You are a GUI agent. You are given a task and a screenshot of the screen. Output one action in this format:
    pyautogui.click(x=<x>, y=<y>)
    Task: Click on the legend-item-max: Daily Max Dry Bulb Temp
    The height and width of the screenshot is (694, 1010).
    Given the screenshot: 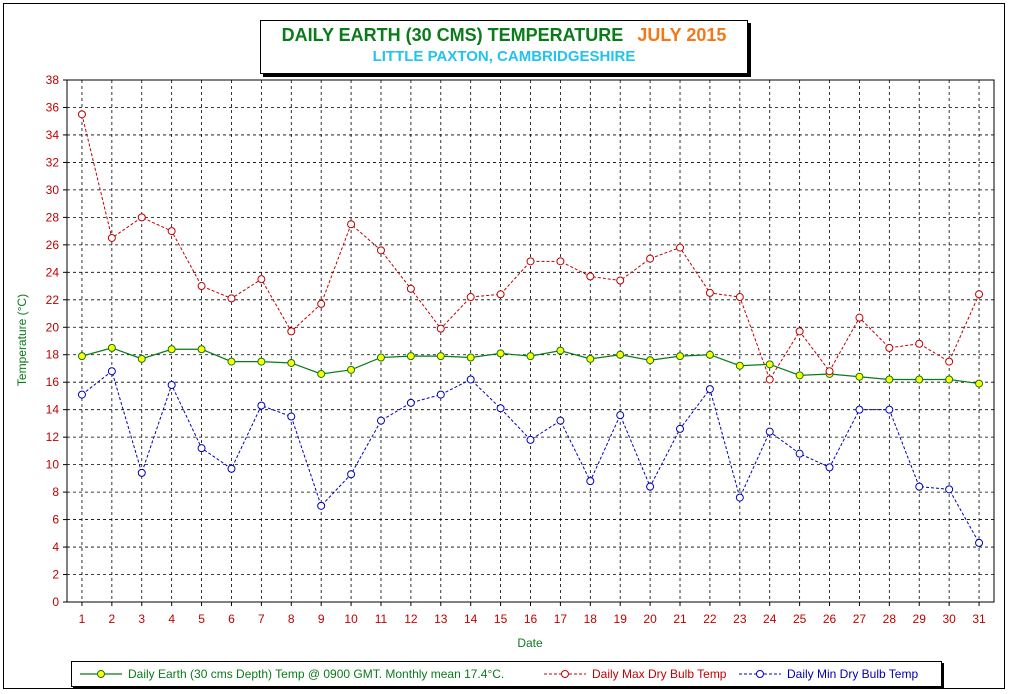 What is the action you would take?
    pyautogui.click(x=634, y=674)
    